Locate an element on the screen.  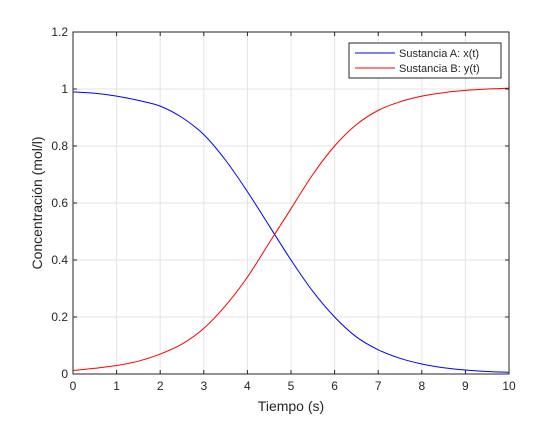
x-tick-label: 0 is located at coordinates (73, 386).